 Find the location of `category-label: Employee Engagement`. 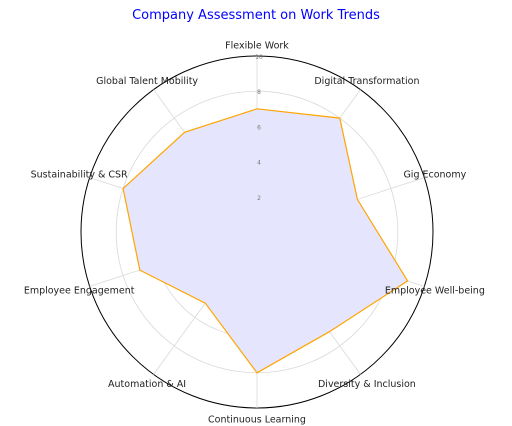

category-label: Employee Engagement is located at coordinates (79, 290).